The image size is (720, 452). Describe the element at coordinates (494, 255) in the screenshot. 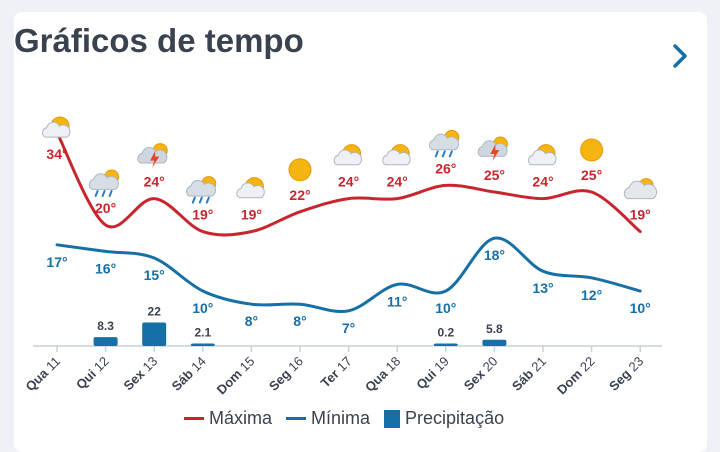

I see `min-temp-label: 18°` at that location.